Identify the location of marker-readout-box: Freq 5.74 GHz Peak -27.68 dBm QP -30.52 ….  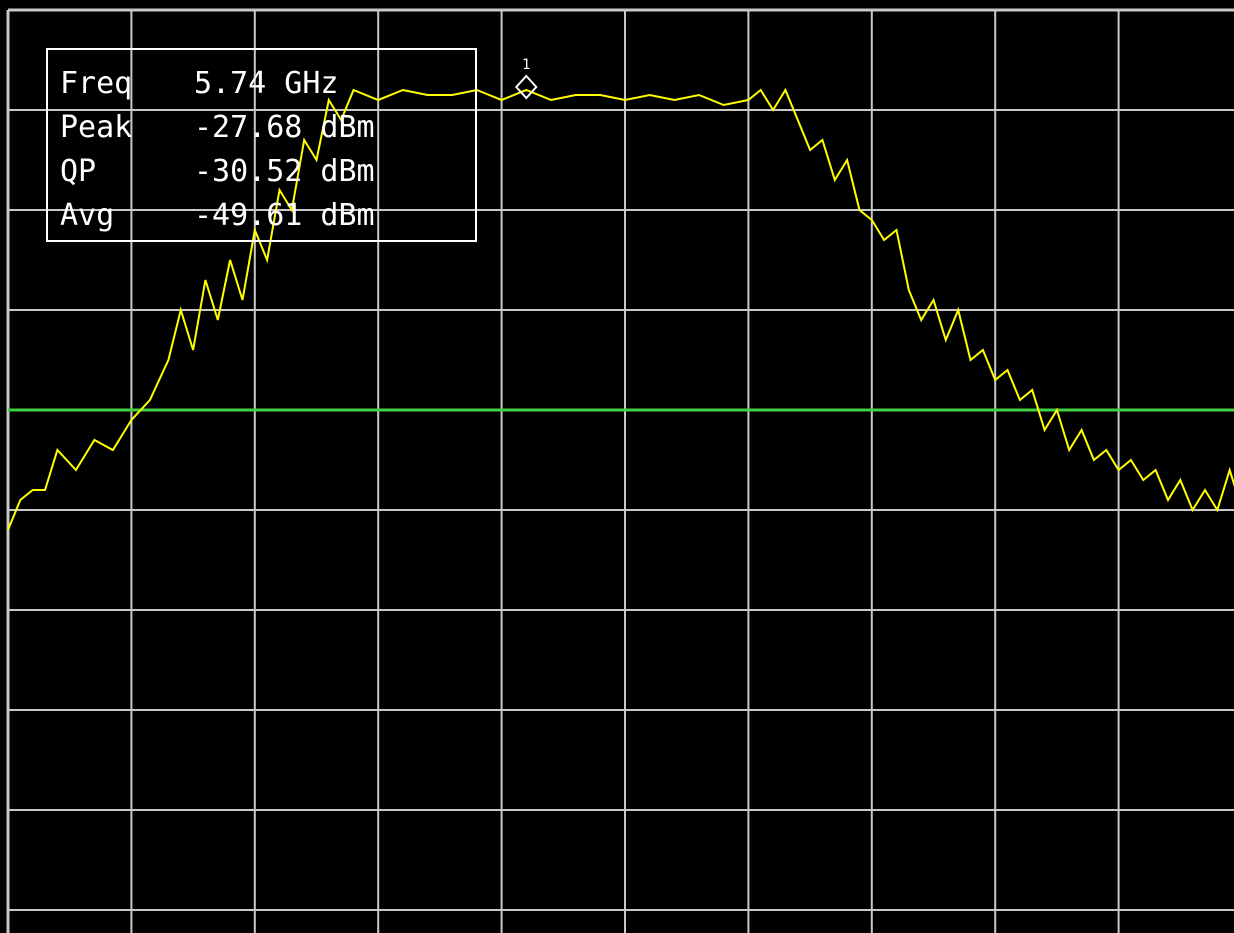
(261, 145).